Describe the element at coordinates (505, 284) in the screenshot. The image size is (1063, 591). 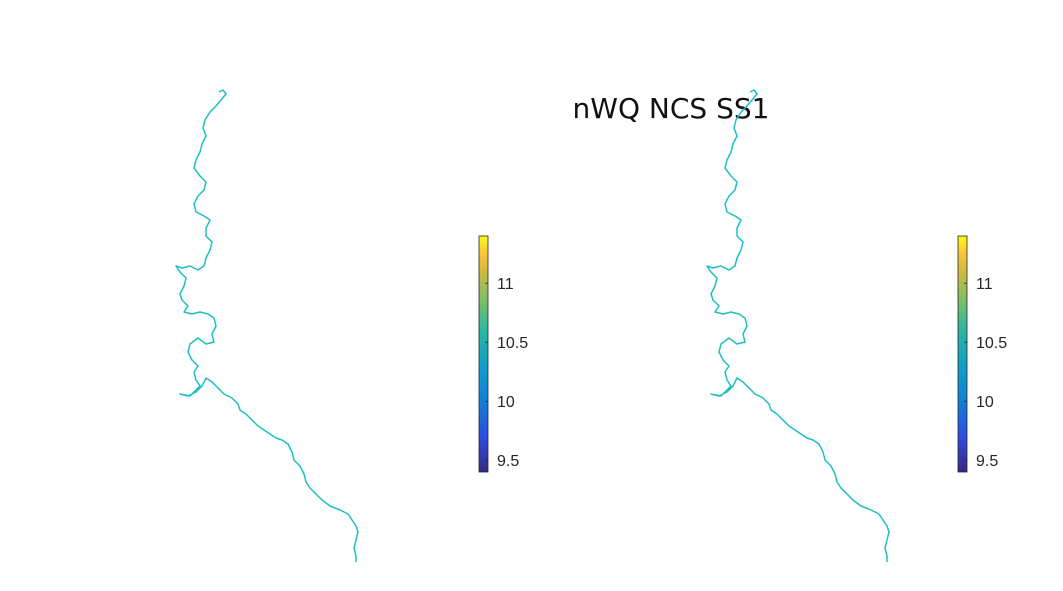
I see `colorbar-tick-label-left: 11` at that location.